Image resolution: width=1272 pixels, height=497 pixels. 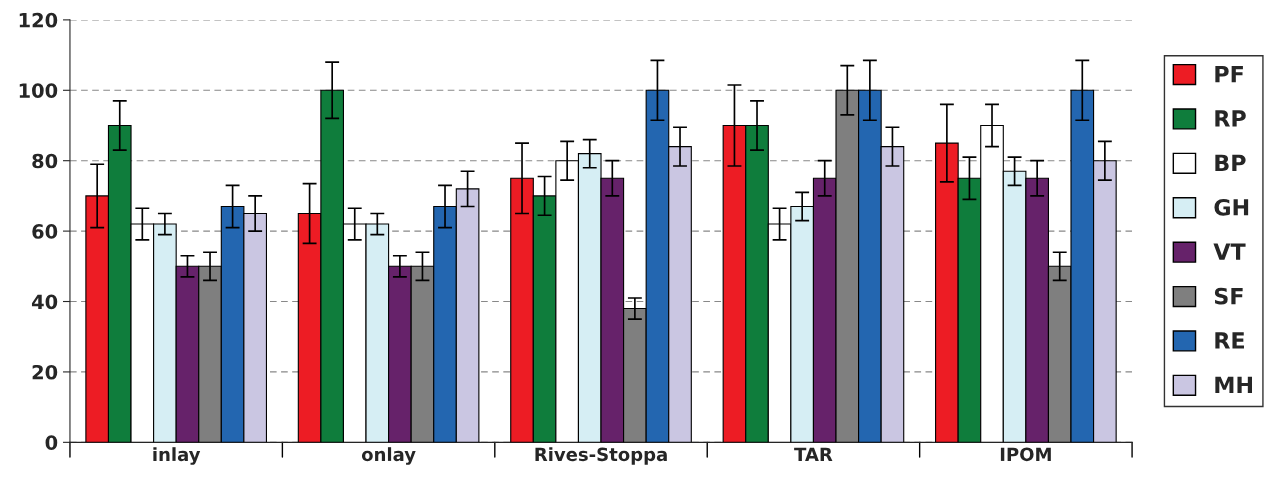 What do you see at coordinates (44, 302) in the screenshot?
I see `y-tick-label: 40` at bounding box center [44, 302].